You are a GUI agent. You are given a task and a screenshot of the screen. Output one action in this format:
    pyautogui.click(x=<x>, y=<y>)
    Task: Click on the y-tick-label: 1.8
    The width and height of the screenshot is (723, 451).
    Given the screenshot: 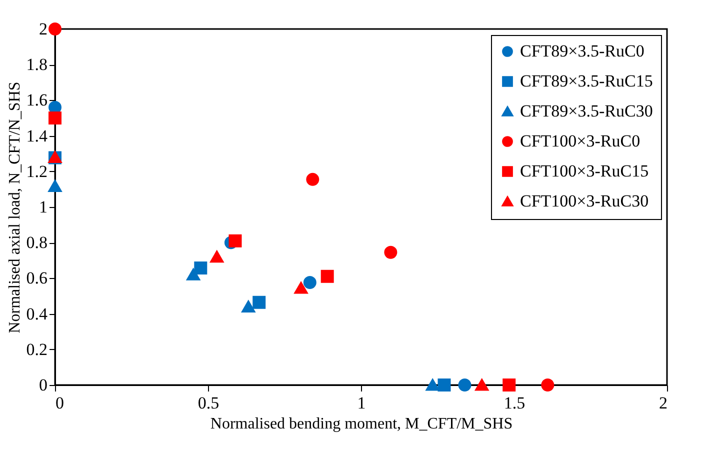 What is the action you would take?
    pyautogui.click(x=37, y=64)
    